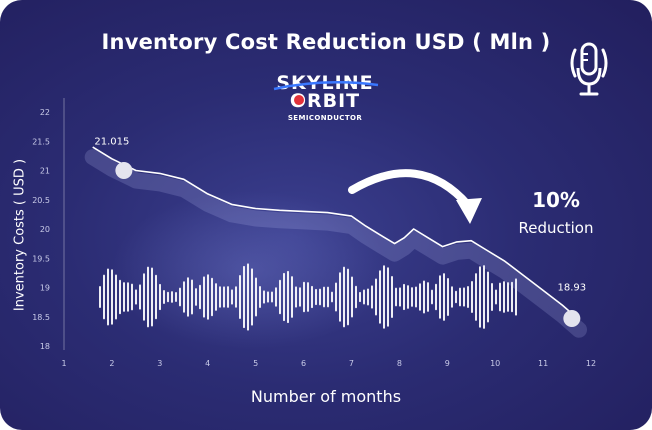 The height and width of the screenshot is (430, 652). What do you see at coordinates (45, 171) in the screenshot?
I see `y-tick-label: 21` at bounding box center [45, 171].